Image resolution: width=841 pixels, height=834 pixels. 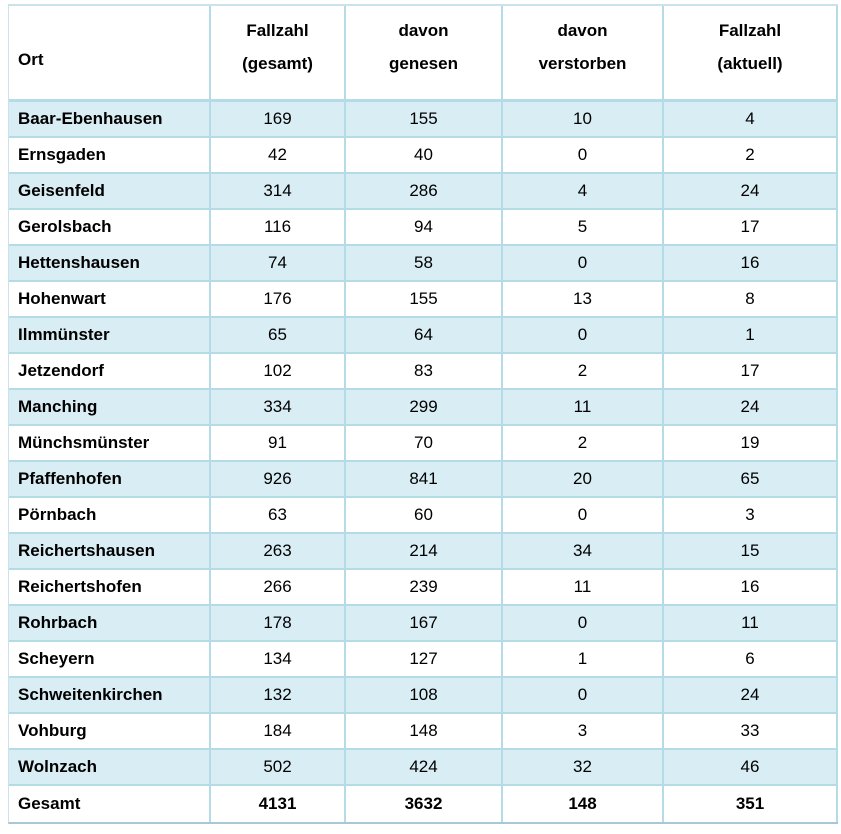 What do you see at coordinates (423, 516) in the screenshot?
I see `table-row: Pörnbach 63 60 0 3` at bounding box center [423, 516].